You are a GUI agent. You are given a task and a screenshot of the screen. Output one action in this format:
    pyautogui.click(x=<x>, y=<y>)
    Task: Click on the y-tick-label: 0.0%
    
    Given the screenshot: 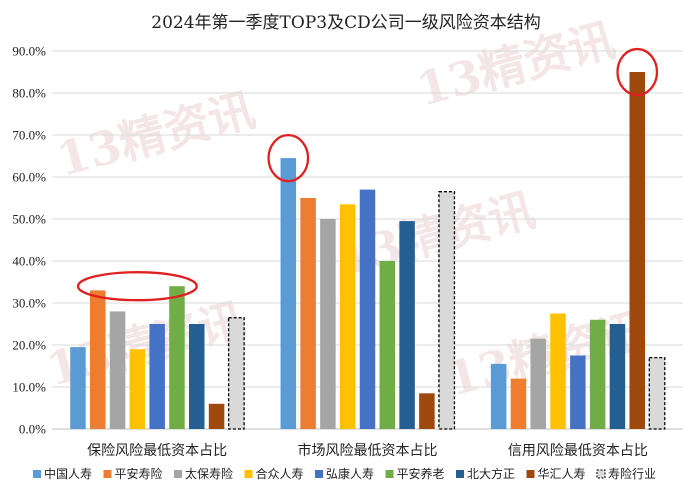 What is the action you would take?
    pyautogui.click(x=32, y=429)
    